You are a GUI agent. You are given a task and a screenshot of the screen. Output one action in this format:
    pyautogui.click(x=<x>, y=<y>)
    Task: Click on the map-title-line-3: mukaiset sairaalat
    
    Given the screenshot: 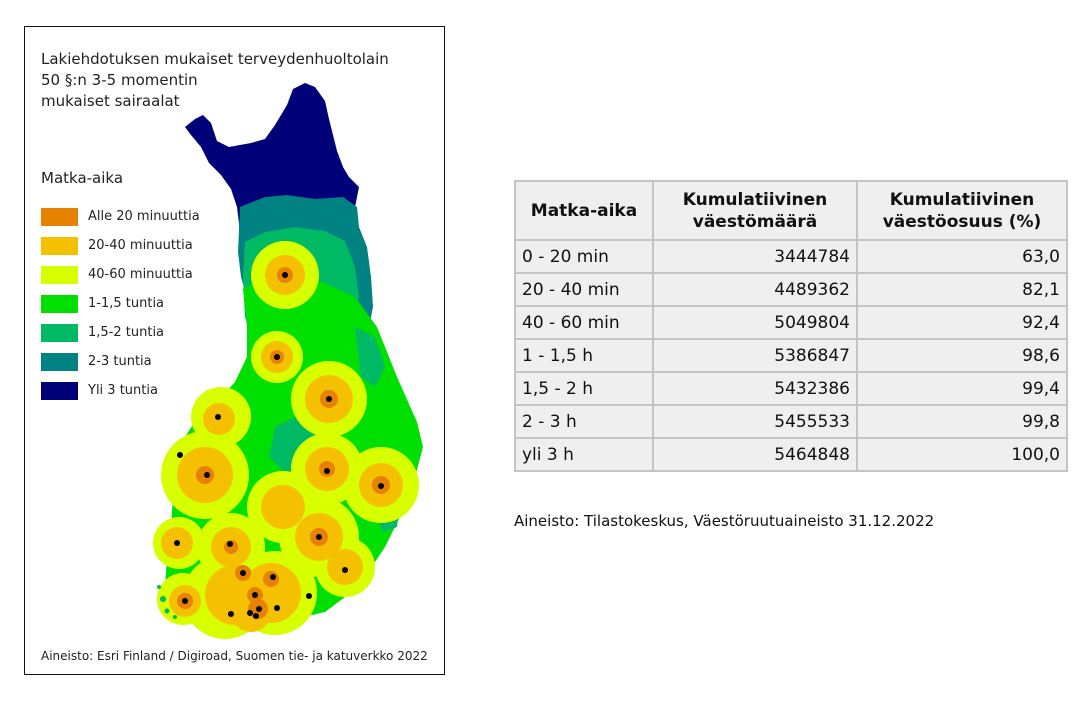 What is the action you would take?
    pyautogui.click(x=110, y=101)
    